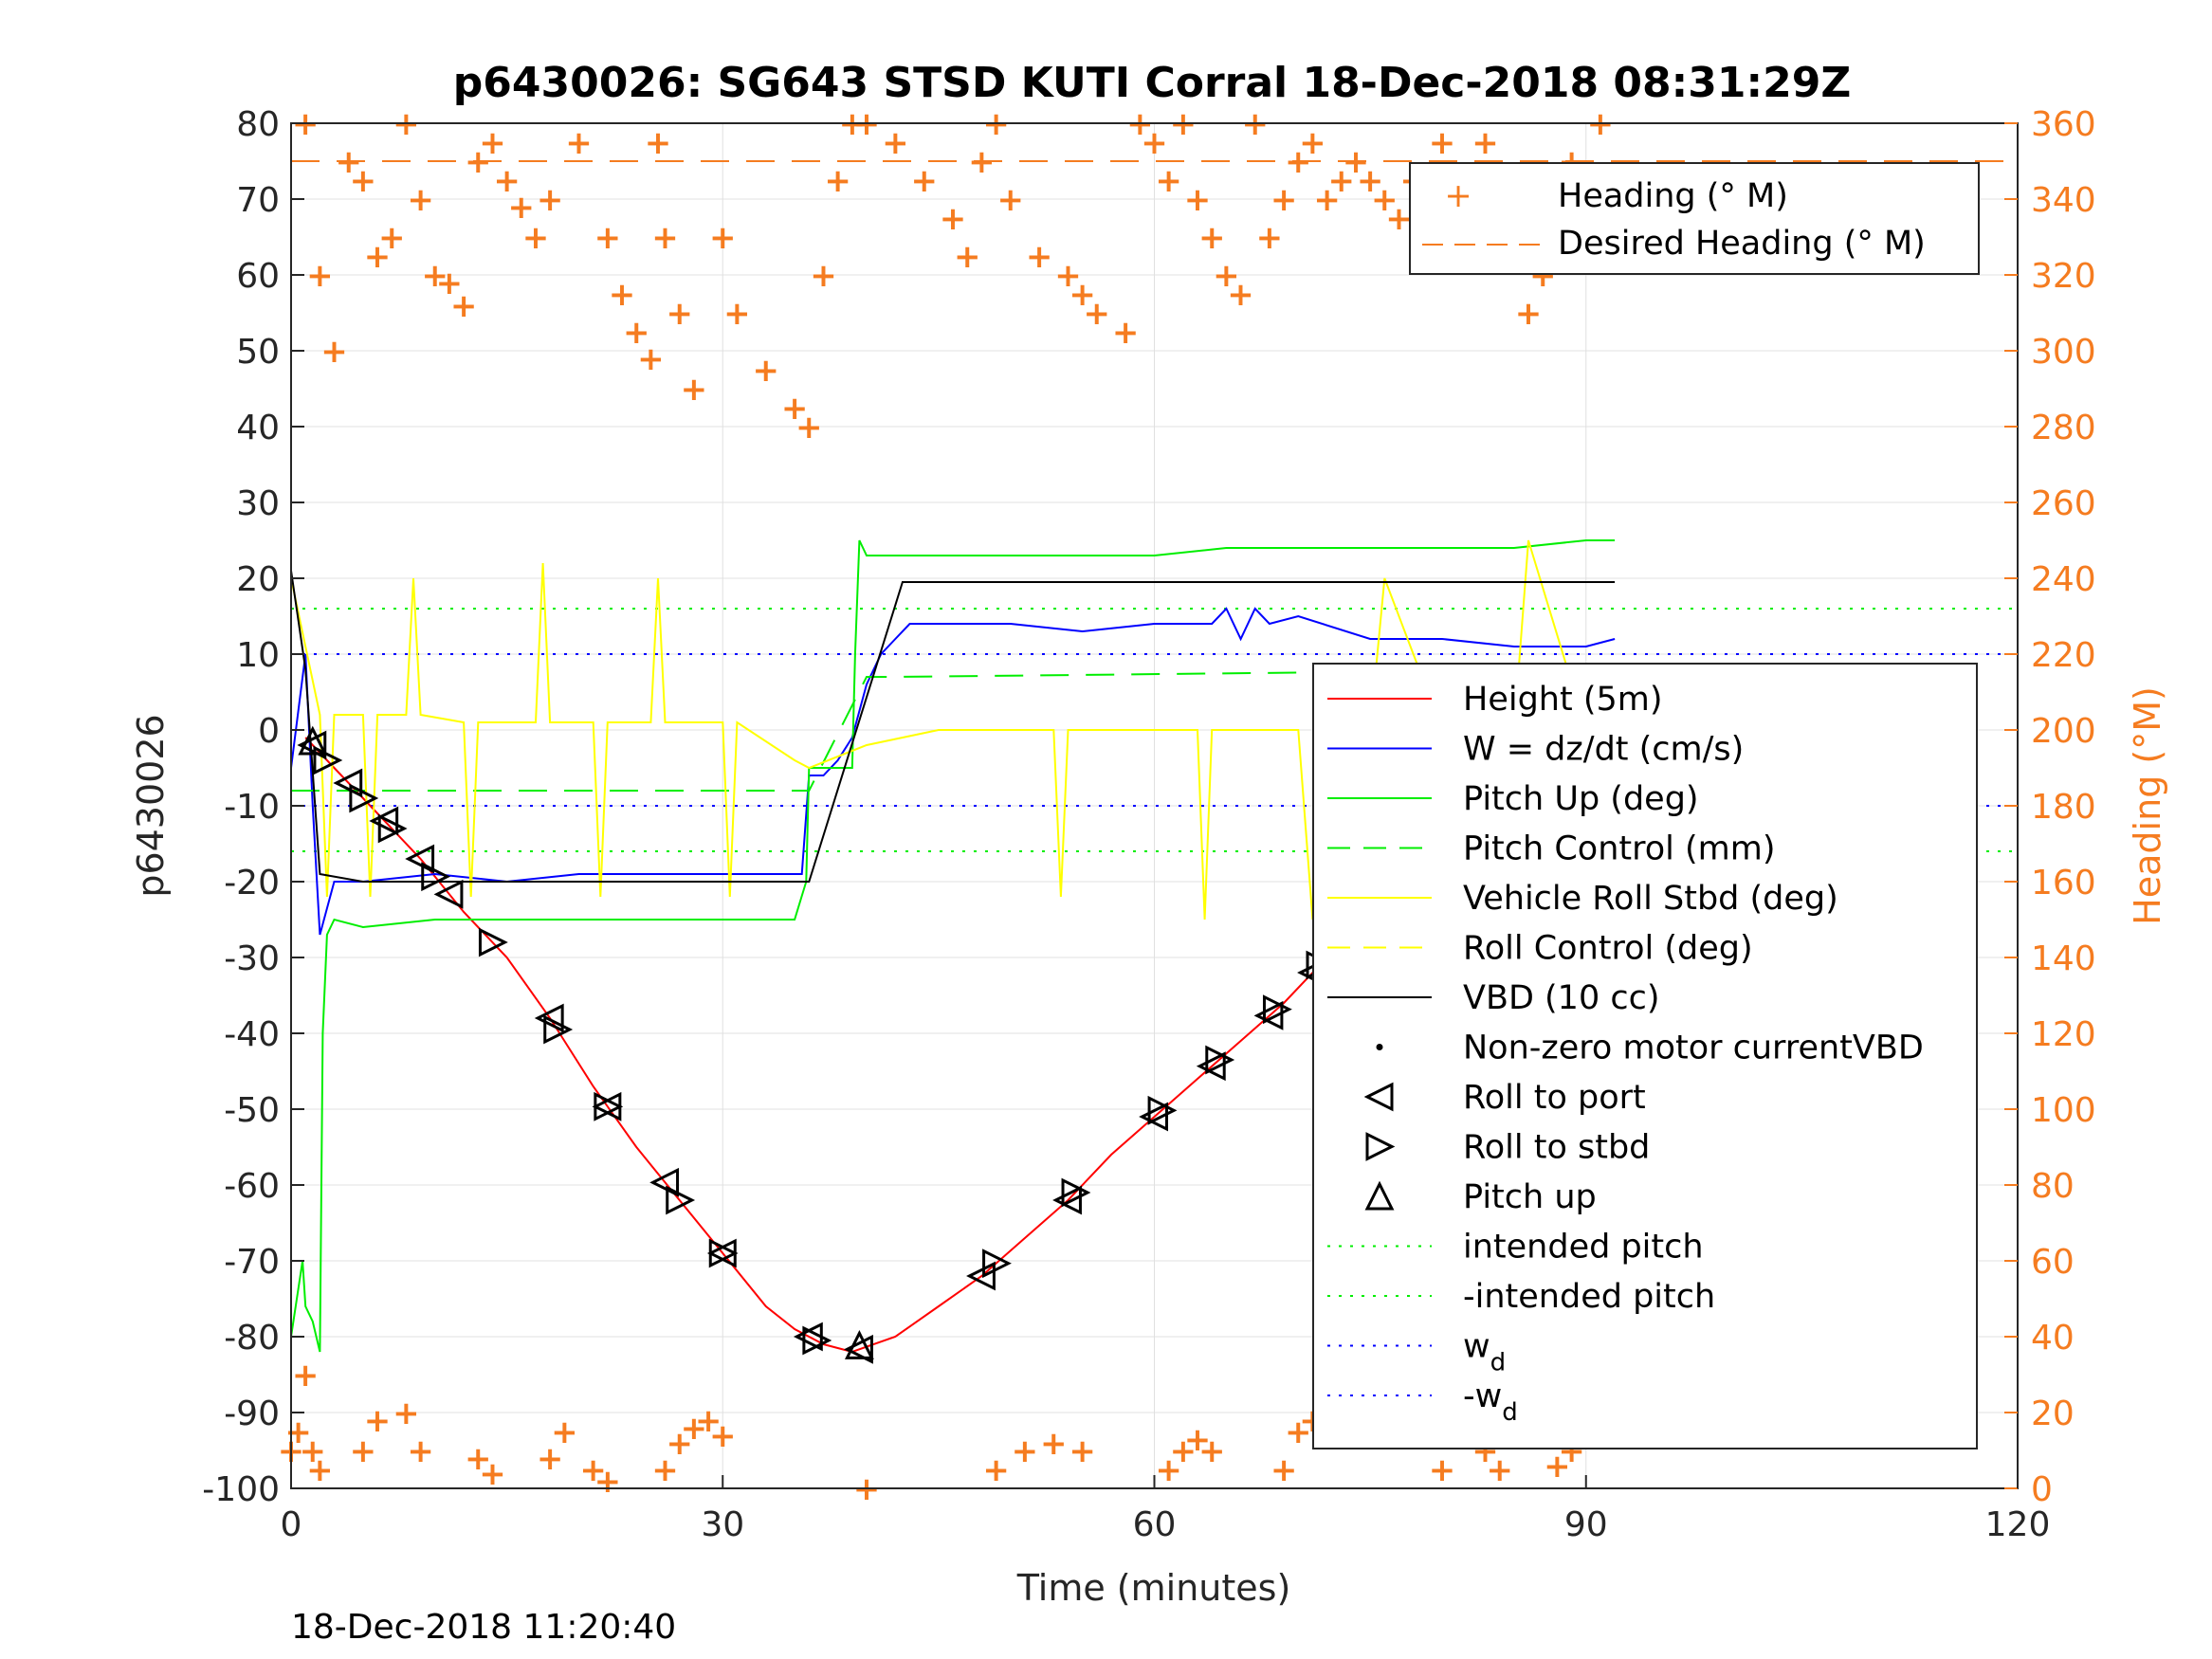 This screenshot has width=2212, height=1659. Describe the element at coordinates (859, 1344) in the screenshot. I see `pitch-up-marker` at that location.